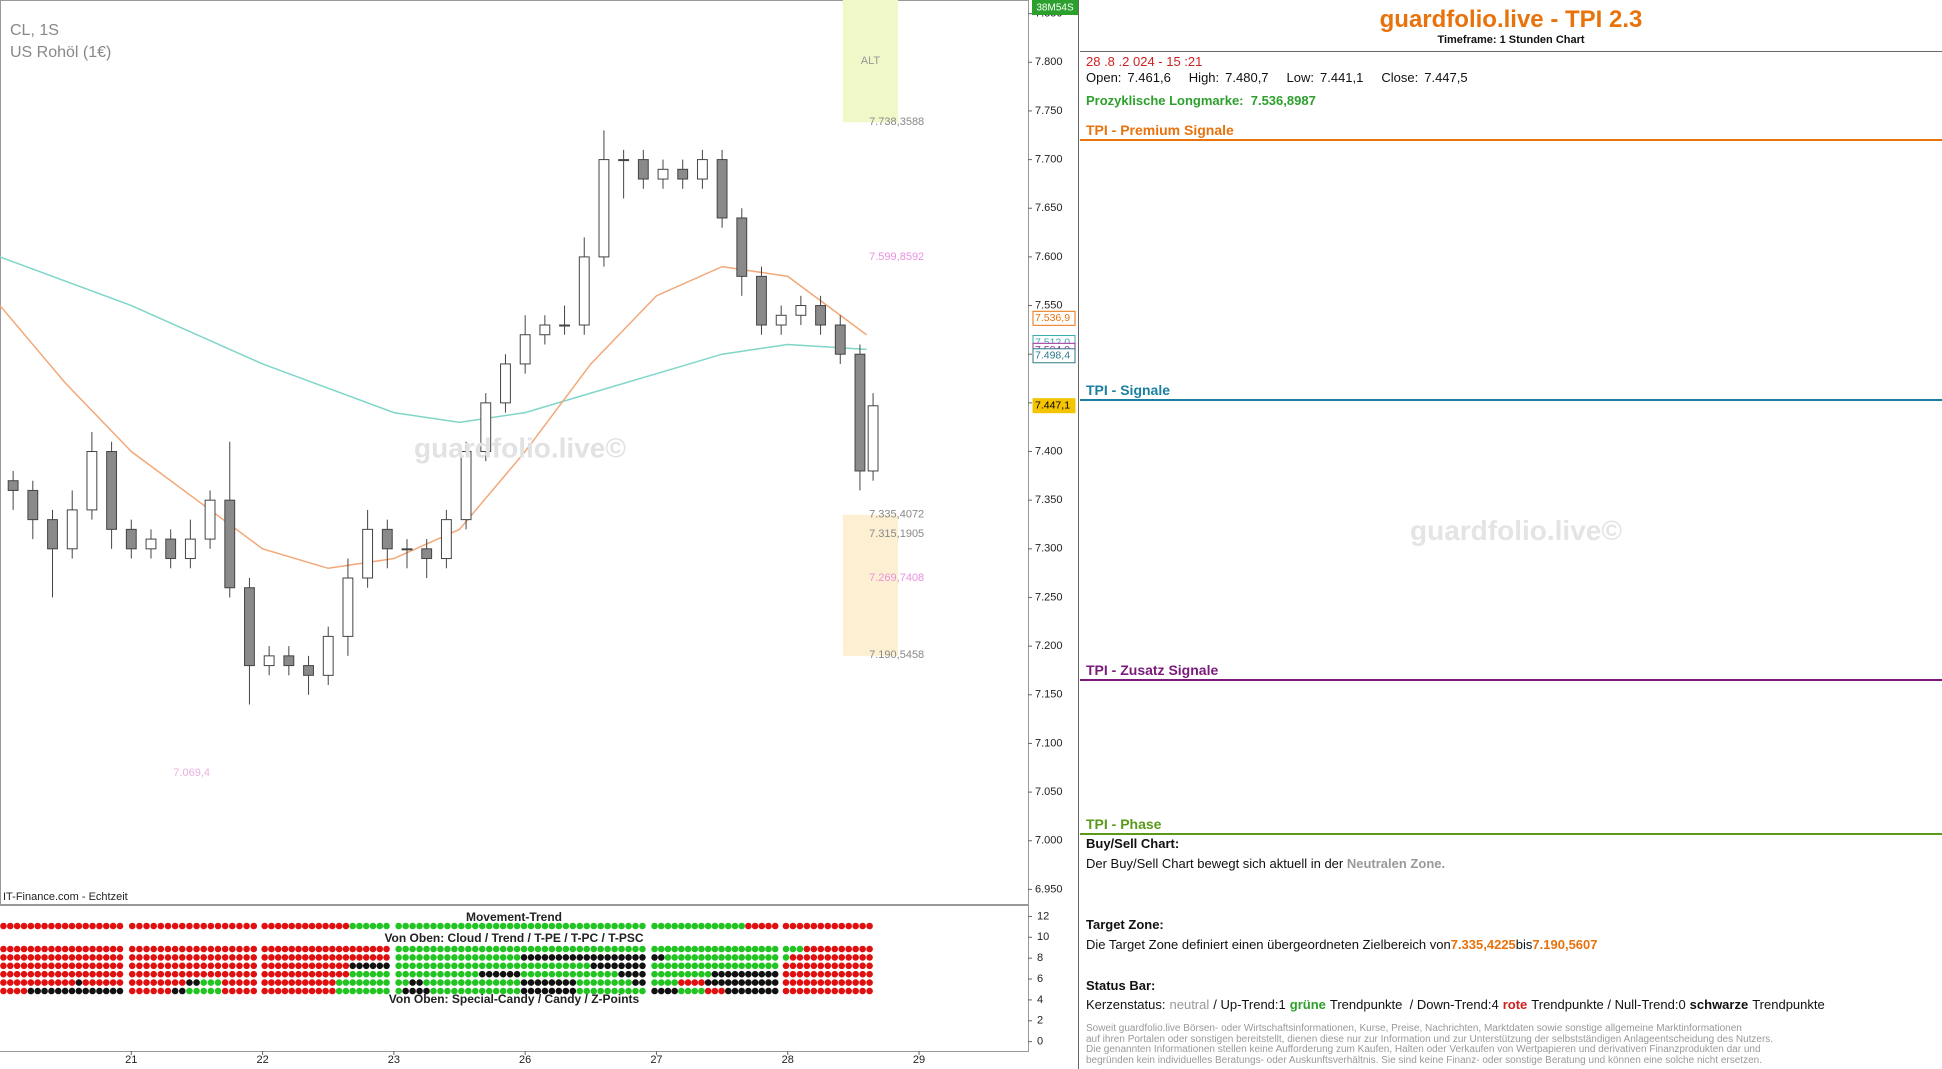 This screenshot has width=1942, height=1069. I want to click on symbol: CL, 1S, so click(34, 30).